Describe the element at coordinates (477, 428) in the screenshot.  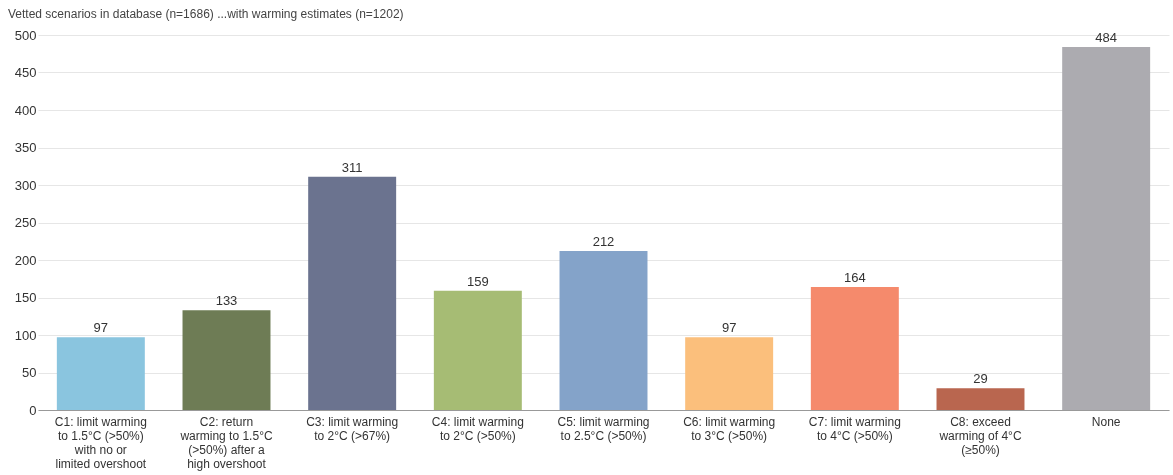
I see `x-tick-label: C4: limit warming to 2°C (>50%)` at that location.